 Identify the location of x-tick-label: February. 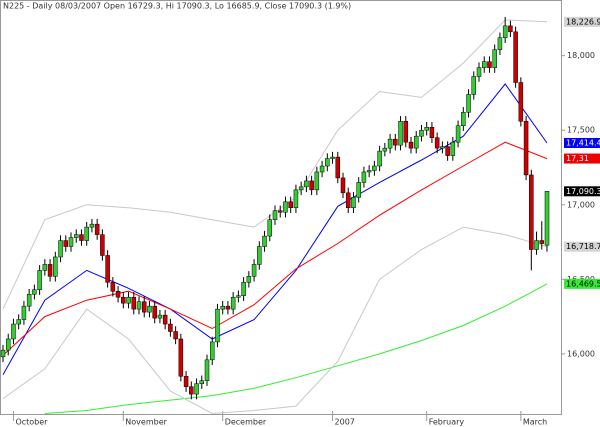
(447, 422).